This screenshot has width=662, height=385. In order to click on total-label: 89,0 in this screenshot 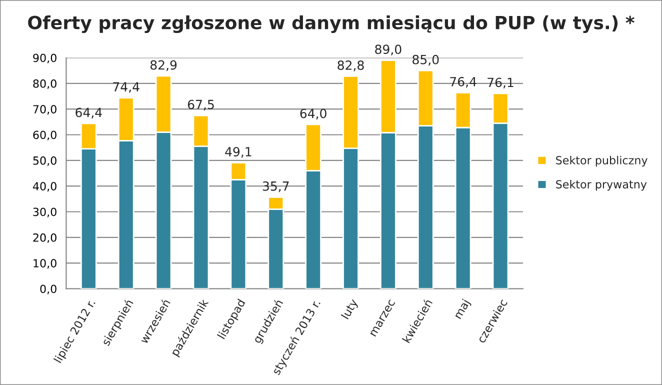, I will do `click(388, 50)`.